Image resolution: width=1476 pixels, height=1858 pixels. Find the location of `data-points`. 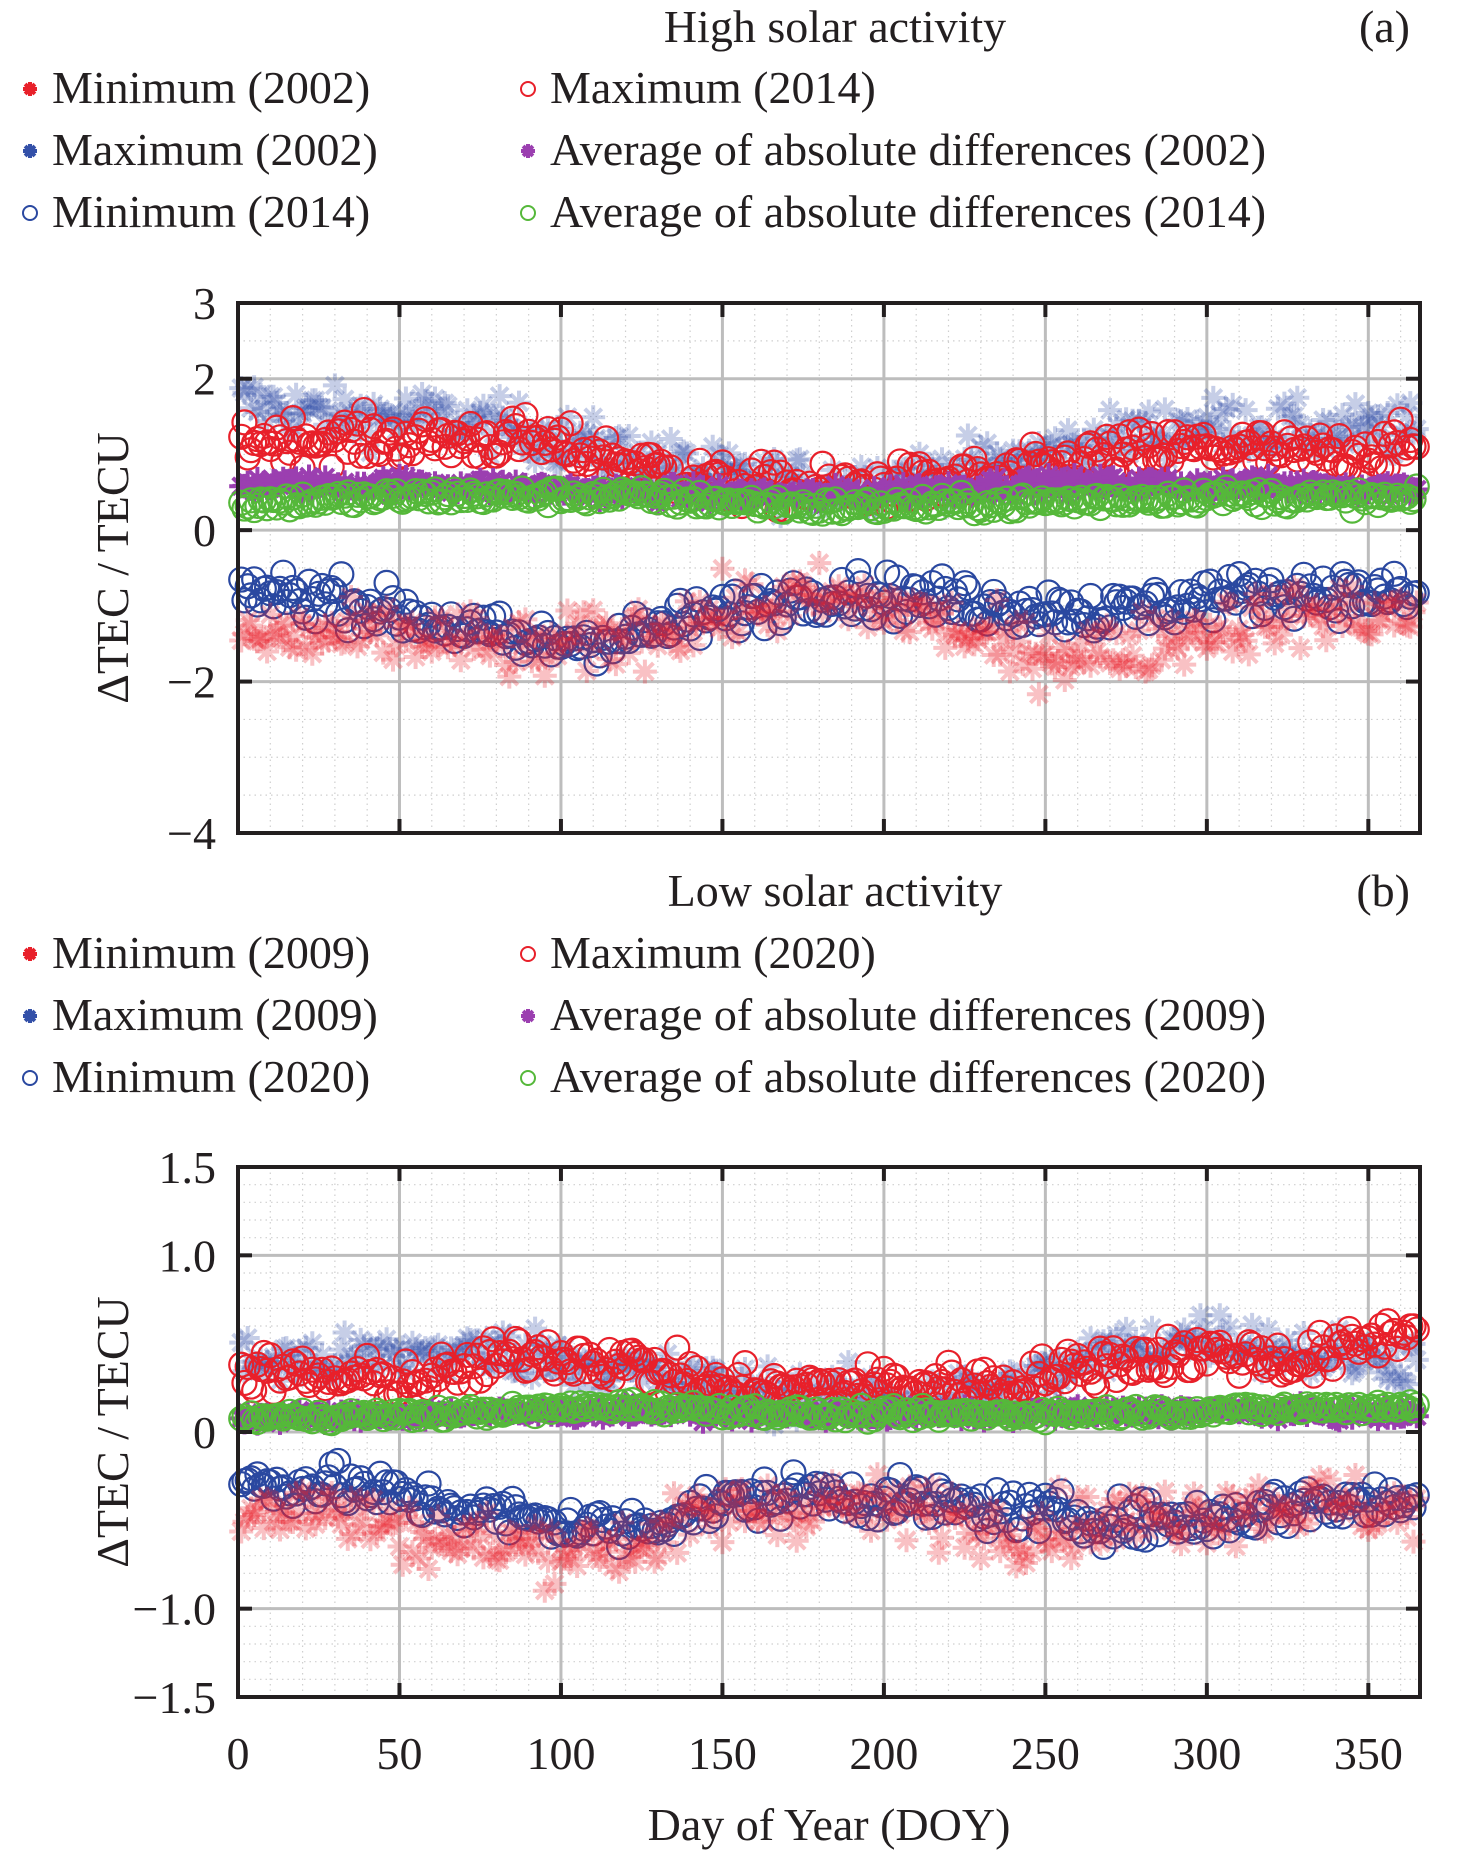

data-points is located at coordinates (829, 1453).